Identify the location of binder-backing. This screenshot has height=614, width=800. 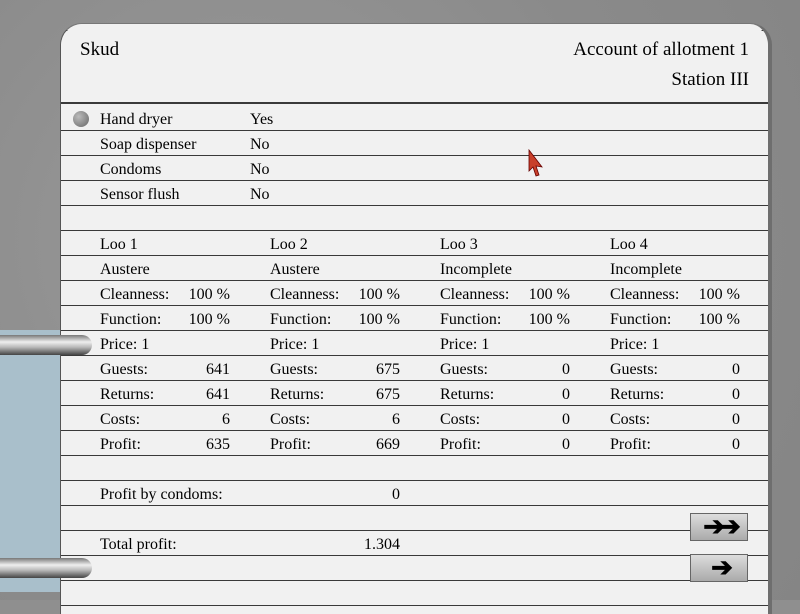
(31, 461).